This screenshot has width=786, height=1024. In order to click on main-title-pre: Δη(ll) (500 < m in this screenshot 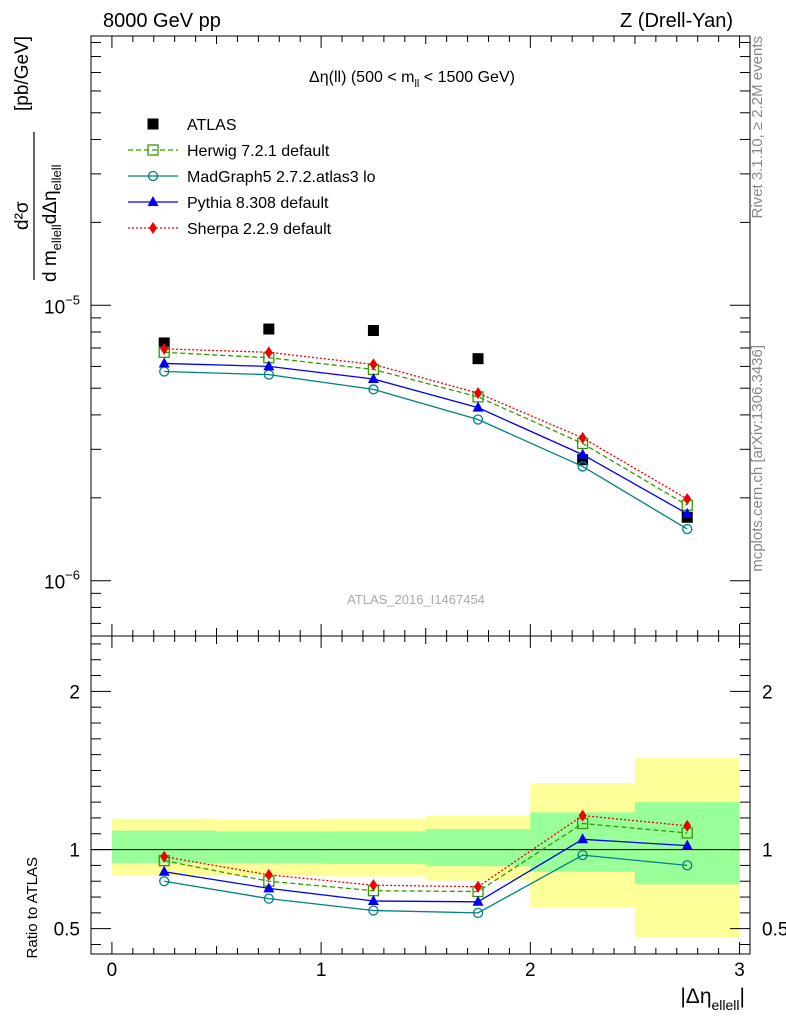, I will do `click(361, 77)`.